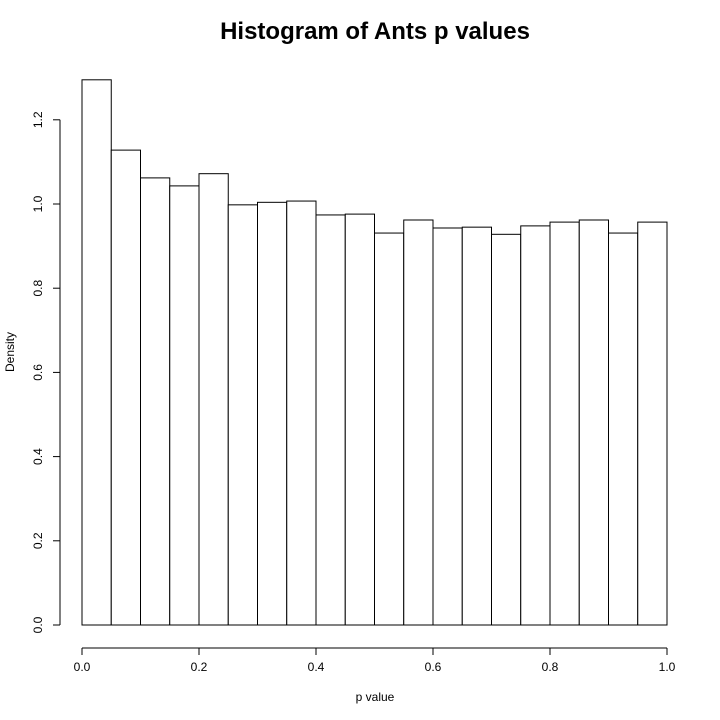 This screenshot has height=720, width=720. What do you see at coordinates (433, 667) in the screenshot?
I see `x-tick-label: 0.6` at bounding box center [433, 667].